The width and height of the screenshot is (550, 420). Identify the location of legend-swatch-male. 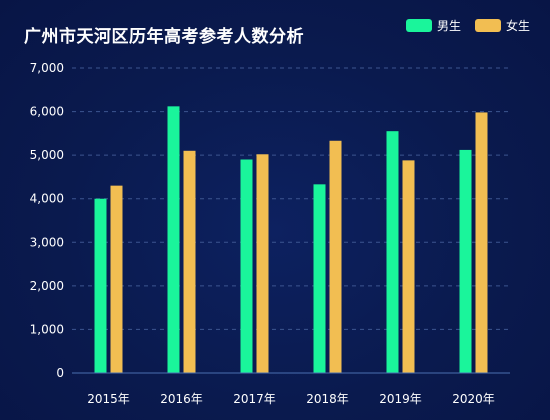
(418, 25).